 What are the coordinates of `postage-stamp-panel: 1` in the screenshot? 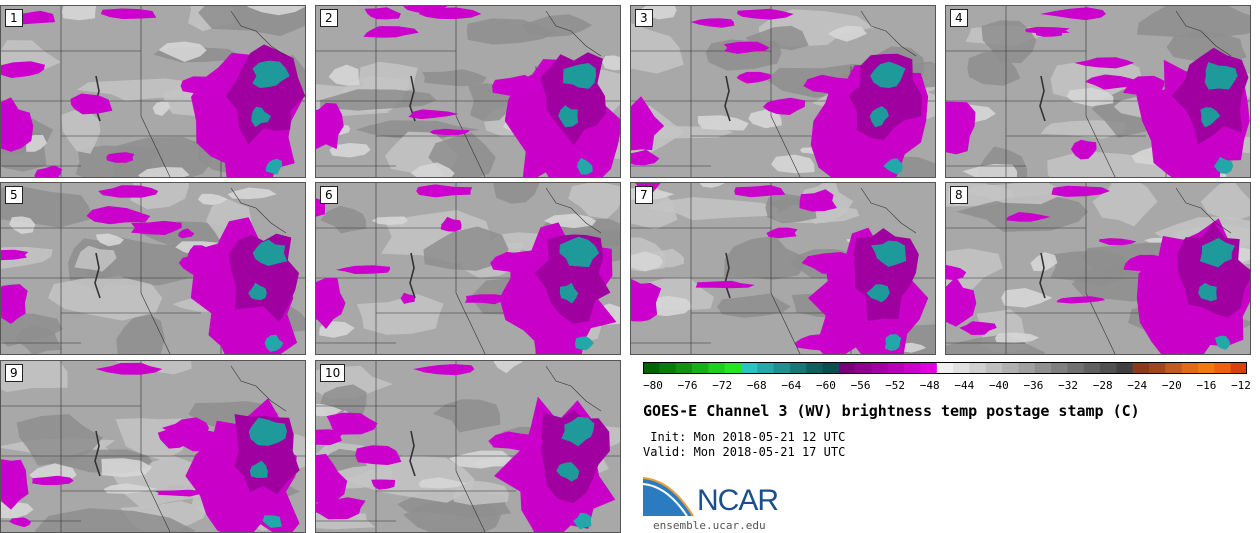 It's located at (153, 91).